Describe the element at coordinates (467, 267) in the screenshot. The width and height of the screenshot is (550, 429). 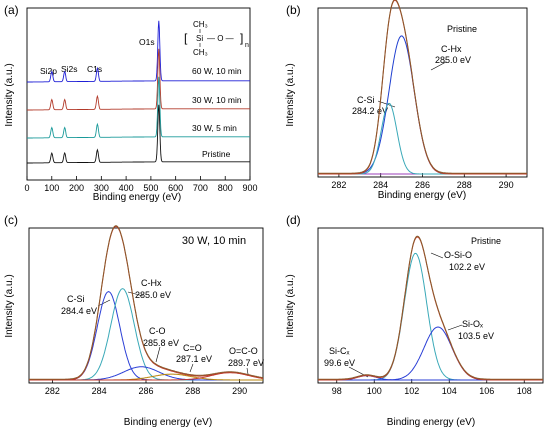
I see `comp-d-osio-energy: 102.2 eV` at that location.